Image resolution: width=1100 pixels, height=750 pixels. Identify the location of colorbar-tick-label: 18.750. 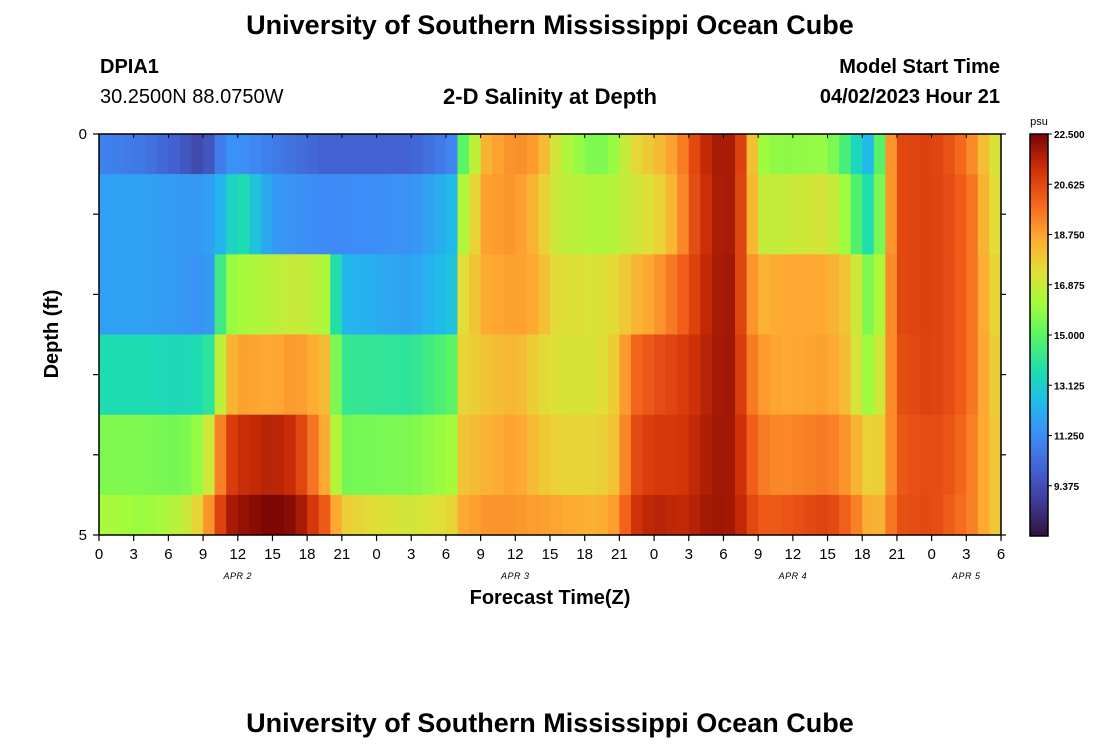
(1069, 236).